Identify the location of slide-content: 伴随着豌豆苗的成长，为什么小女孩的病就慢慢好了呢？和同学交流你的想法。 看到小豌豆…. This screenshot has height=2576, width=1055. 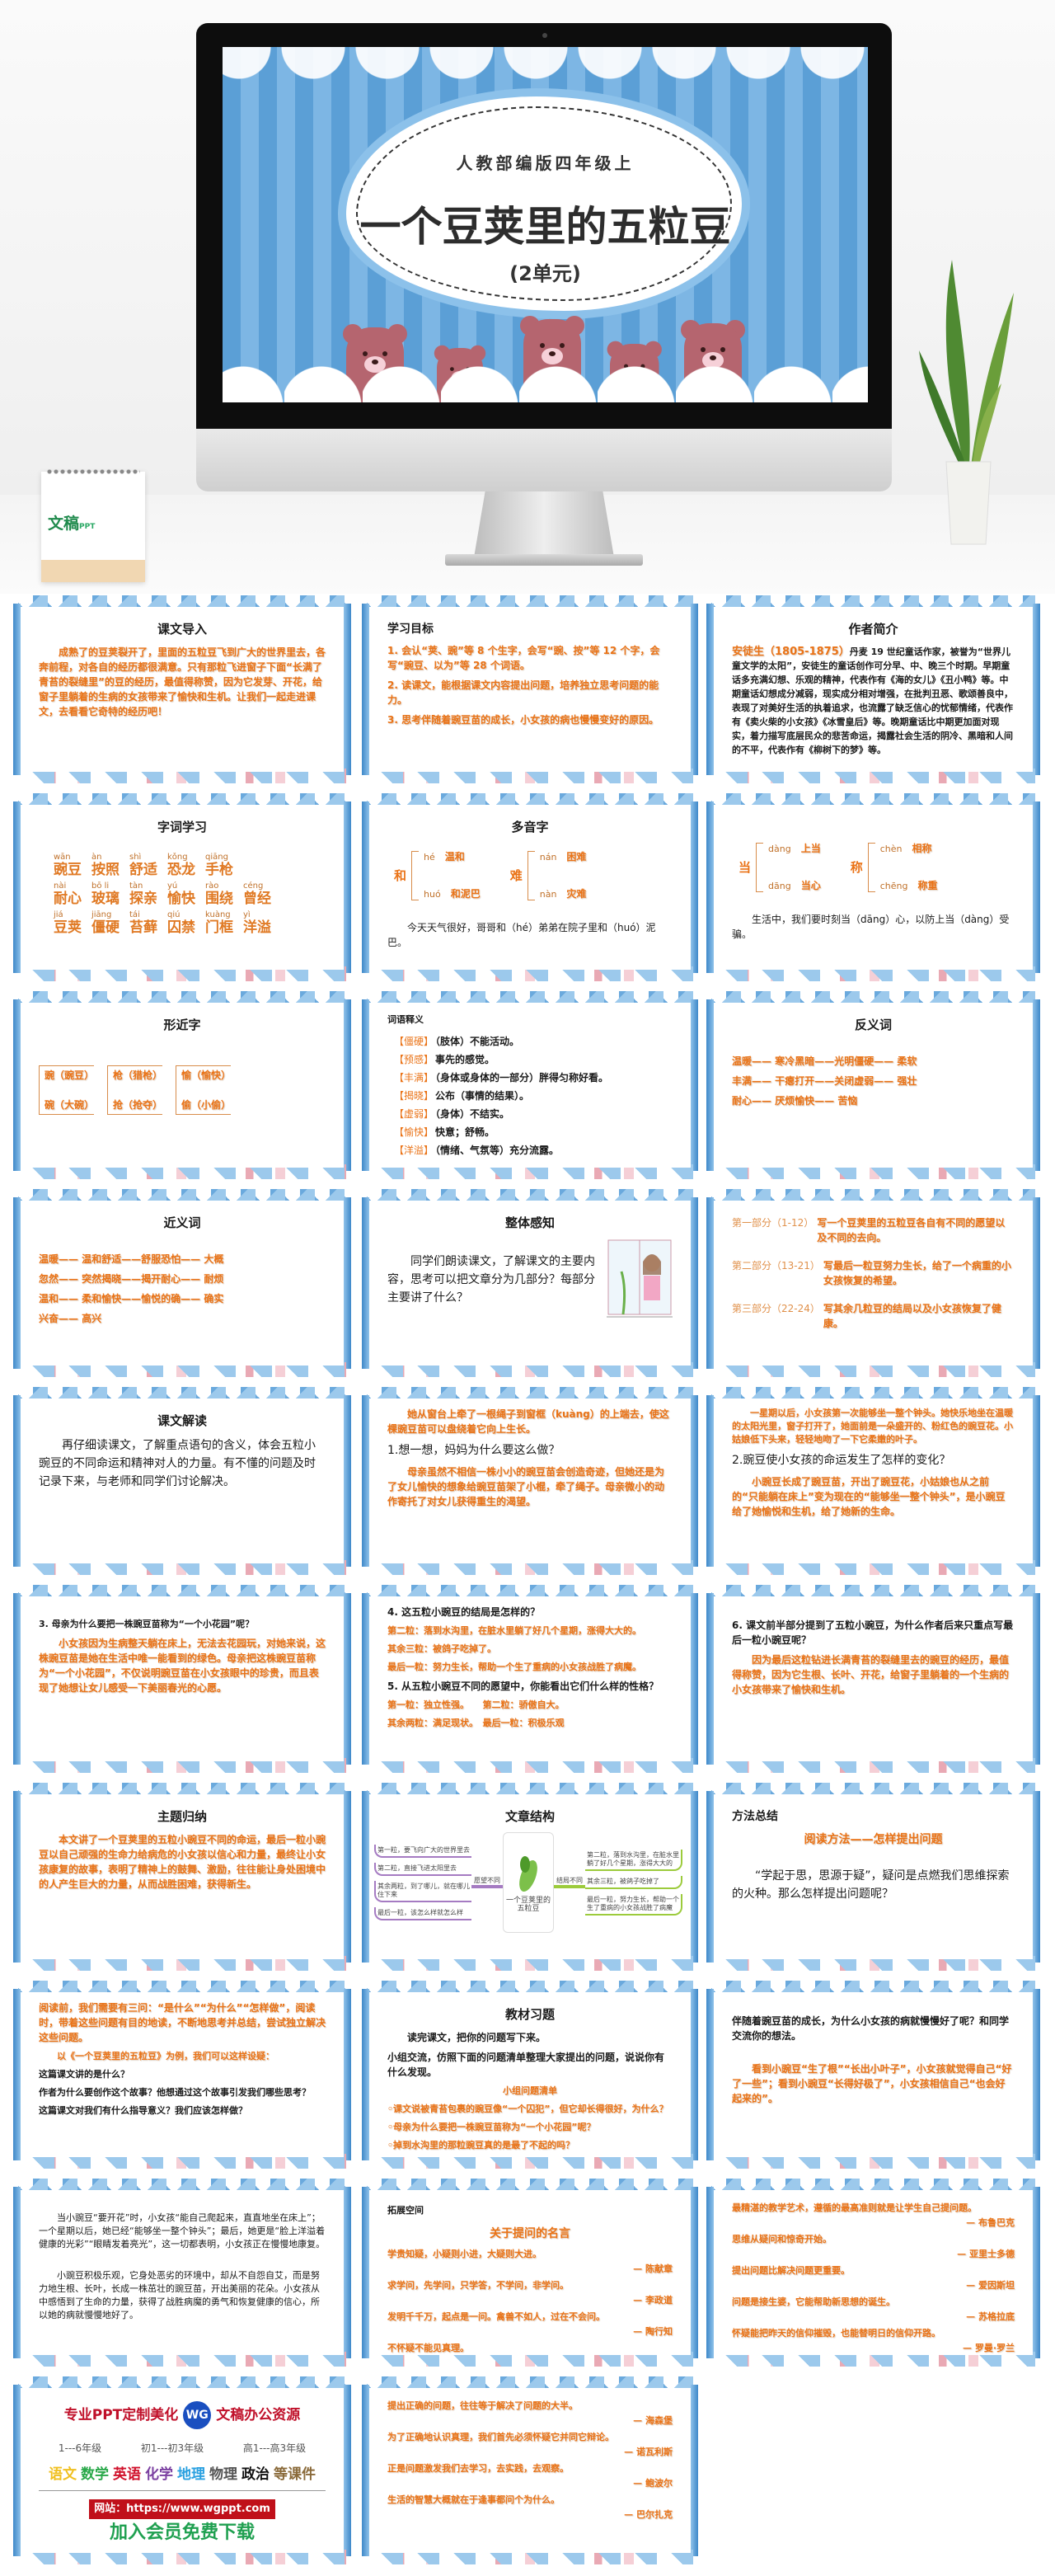
(874, 2074).